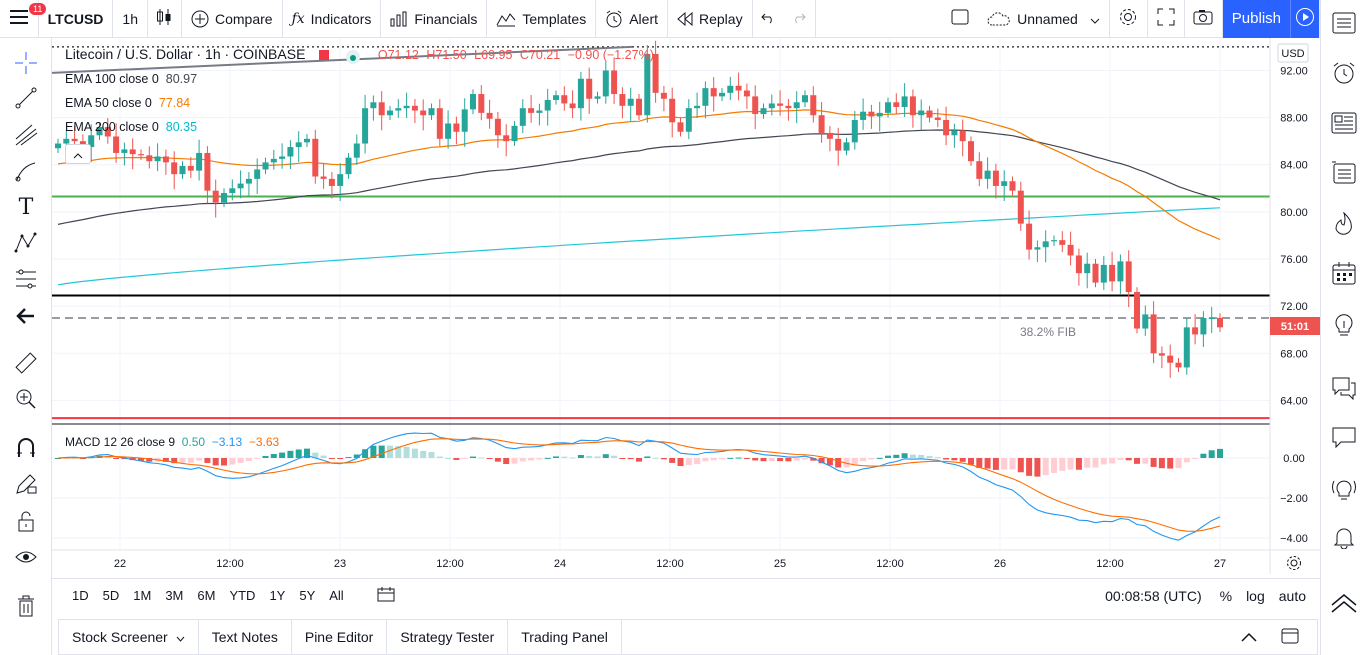 Image resolution: width=1366 pixels, height=655 pixels. I want to click on zoom-in-icon, so click(26, 399).